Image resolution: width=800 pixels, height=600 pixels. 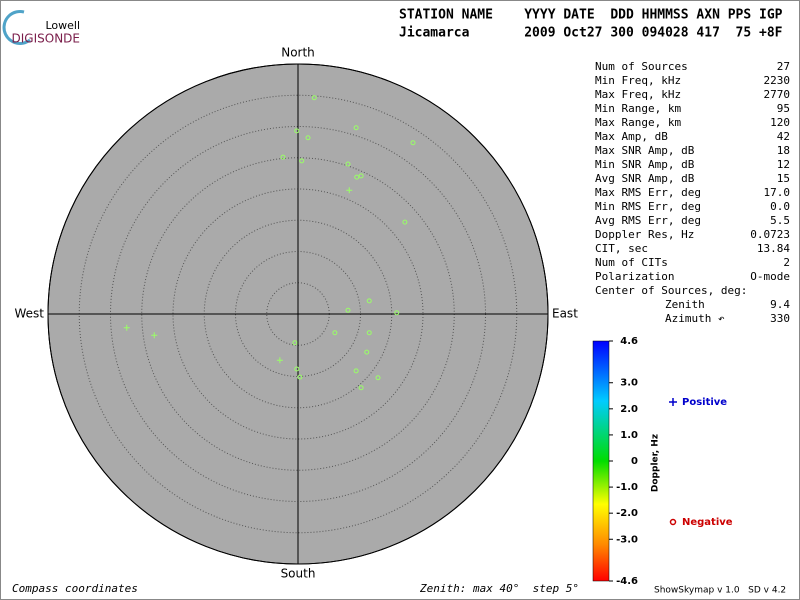 What do you see at coordinates (46, 39) in the screenshot?
I see `logo-bottom: DIGISONDE` at bounding box center [46, 39].